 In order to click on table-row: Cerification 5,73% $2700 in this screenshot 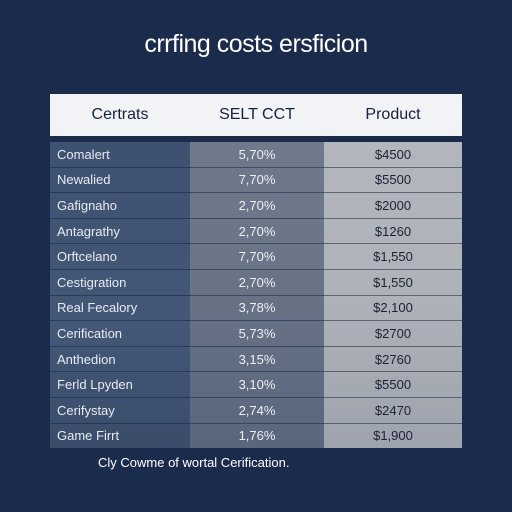, I will do `click(256, 334)`.